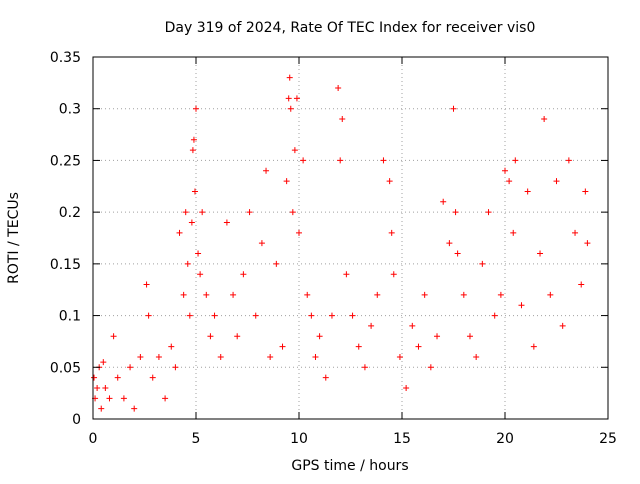  Describe the element at coordinates (70, 110) in the screenshot. I see `y-tick-label: 0.3` at that location.